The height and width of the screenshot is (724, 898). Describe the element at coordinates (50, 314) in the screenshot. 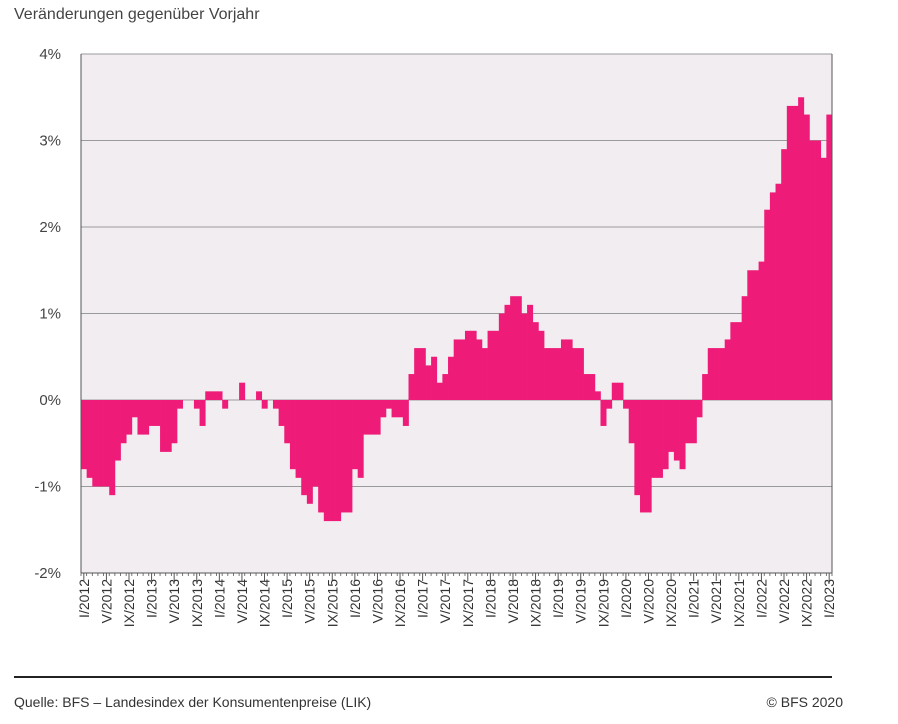

I see `y-tick-label: 1%` at that location.